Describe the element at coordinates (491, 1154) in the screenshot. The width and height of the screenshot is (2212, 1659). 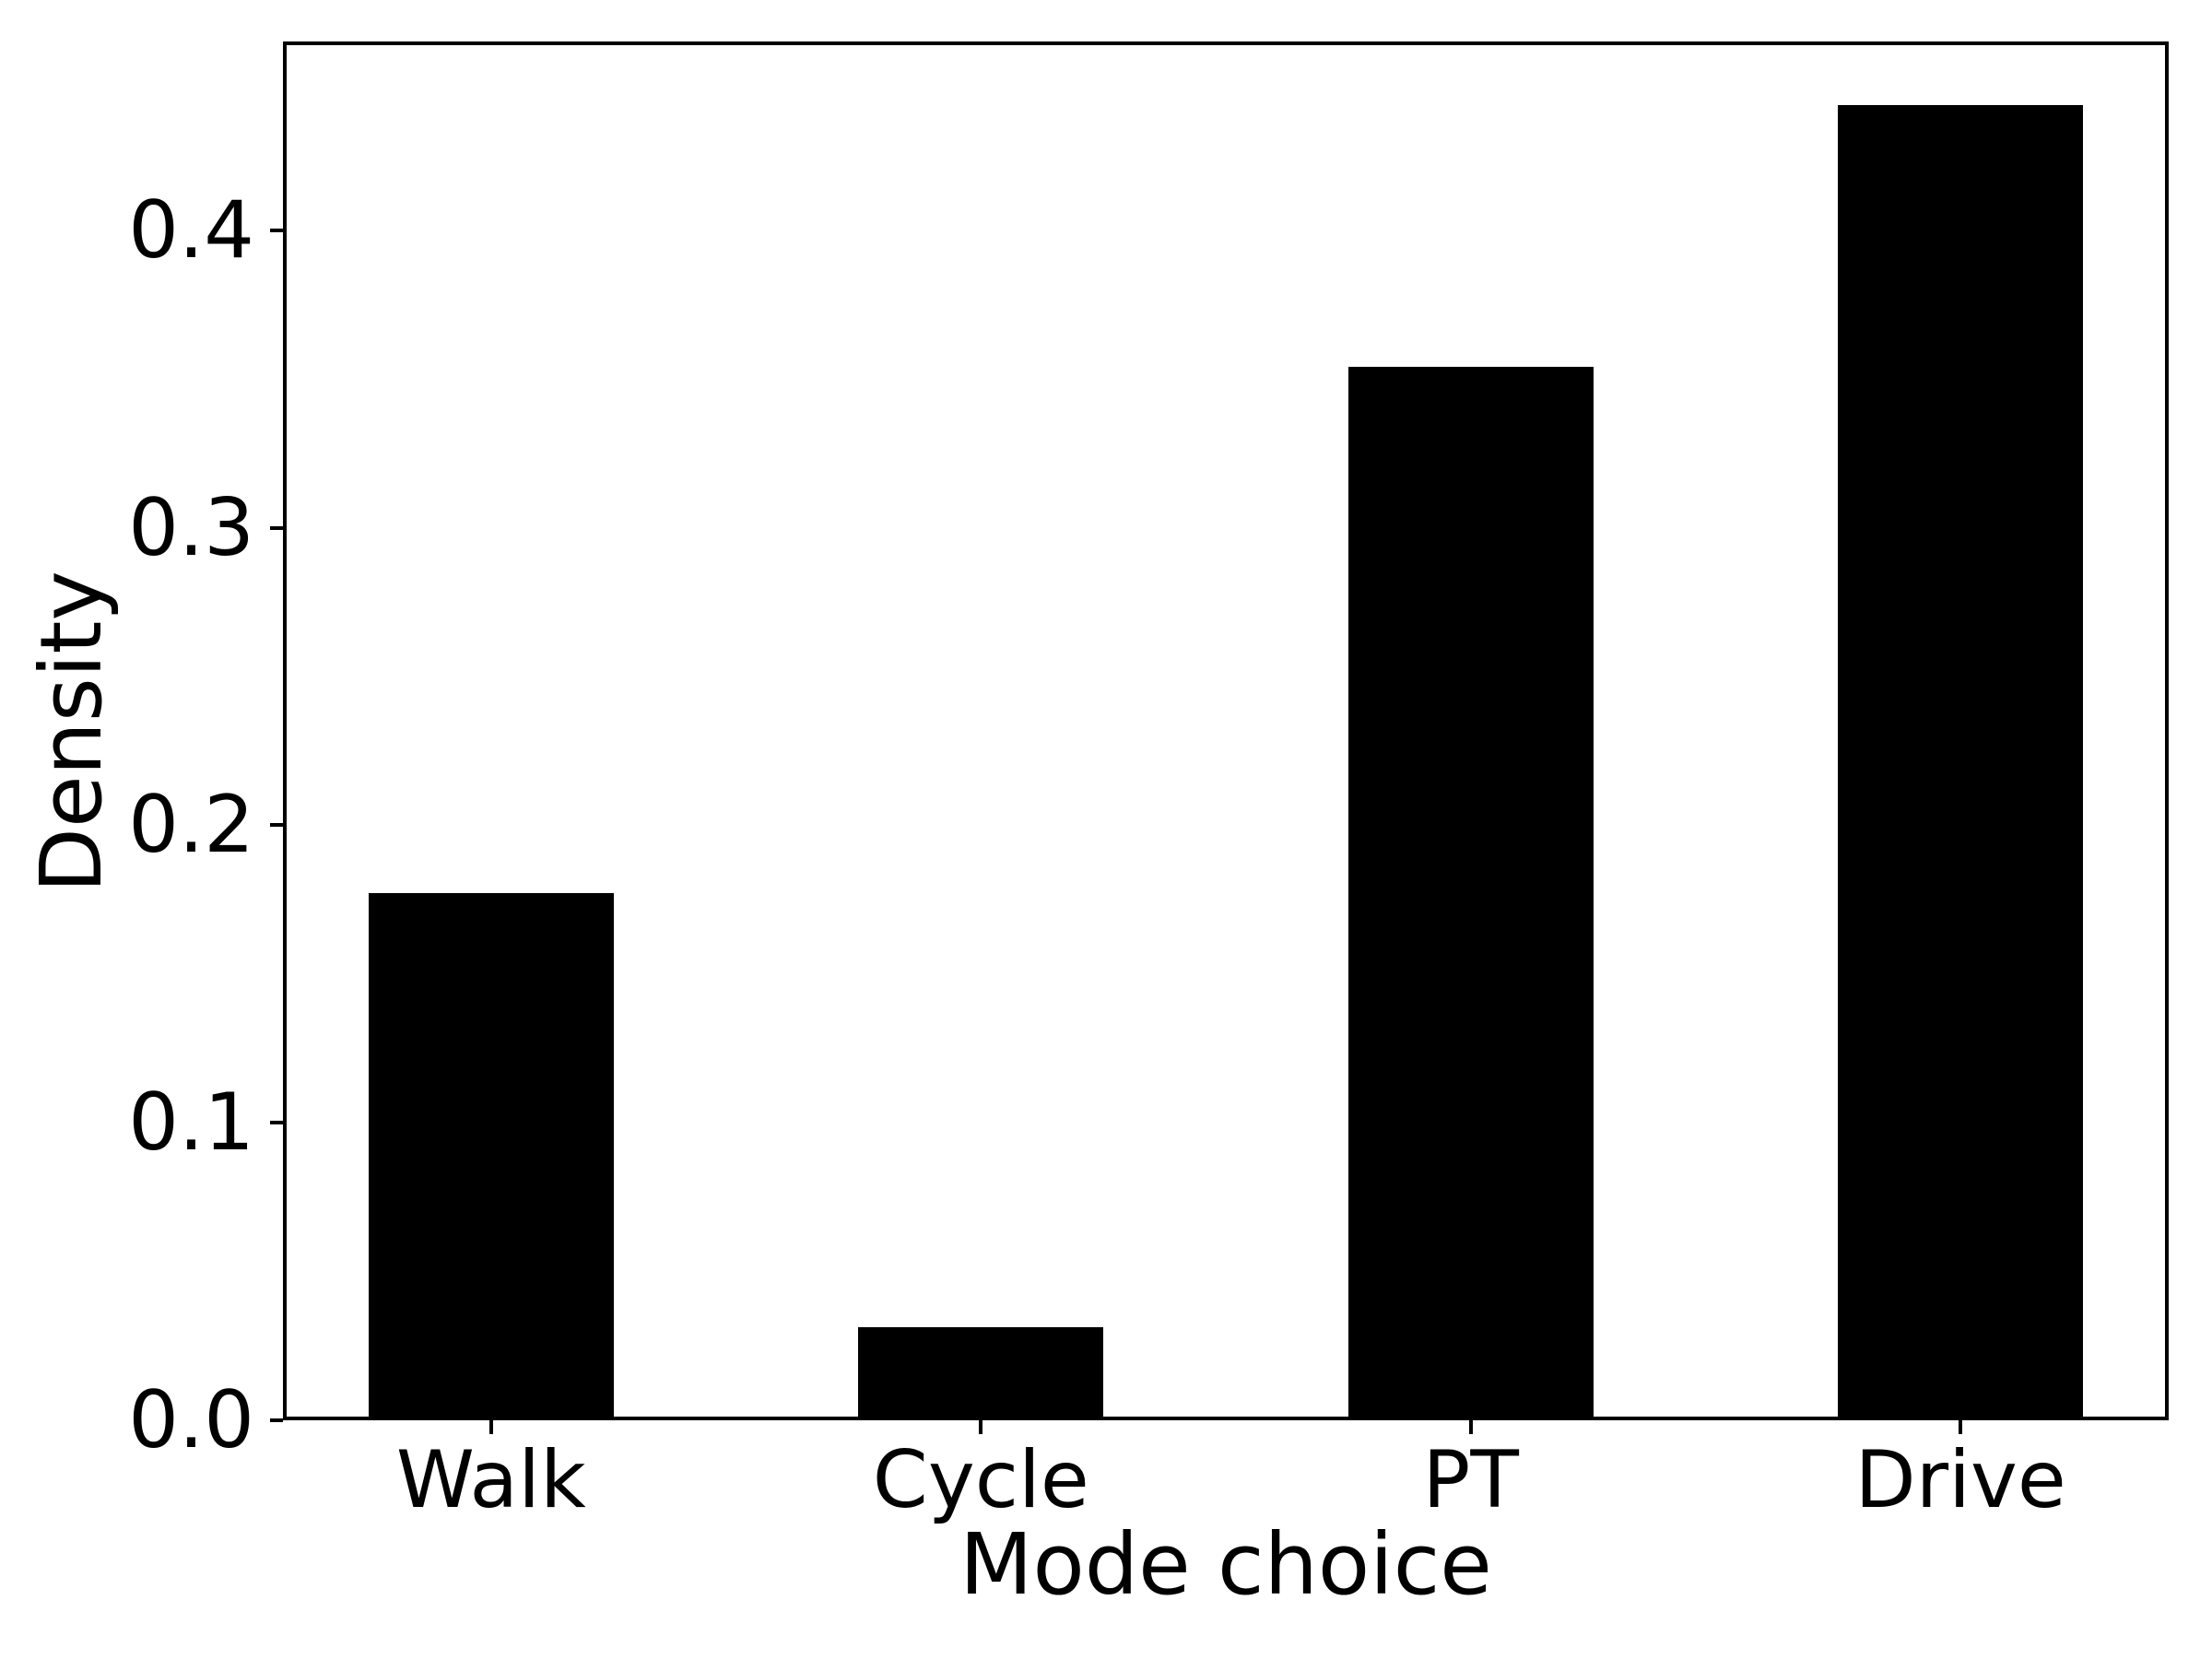
I see `bar-walk` at that location.